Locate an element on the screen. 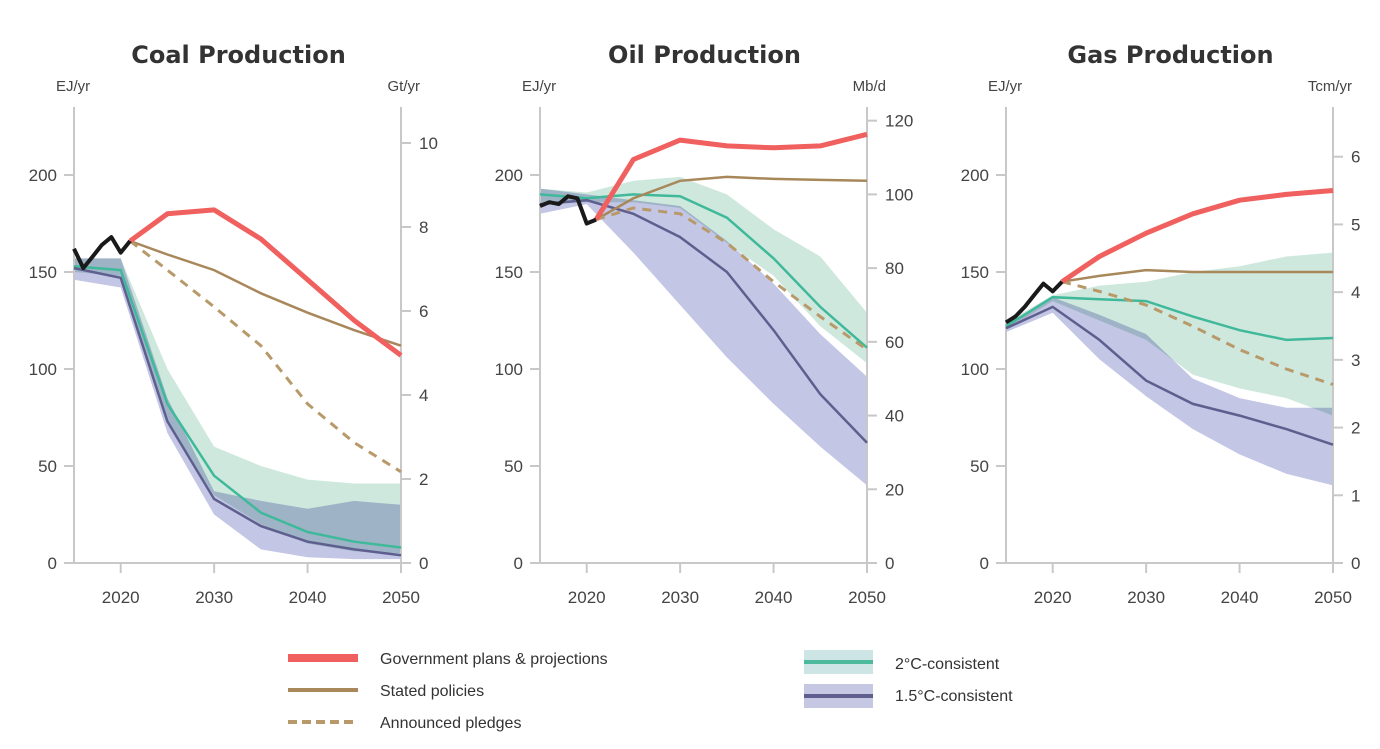 Image resolution: width=1380 pixels, height=749 pixels. right-tick-label: 120 is located at coordinates (899, 121).